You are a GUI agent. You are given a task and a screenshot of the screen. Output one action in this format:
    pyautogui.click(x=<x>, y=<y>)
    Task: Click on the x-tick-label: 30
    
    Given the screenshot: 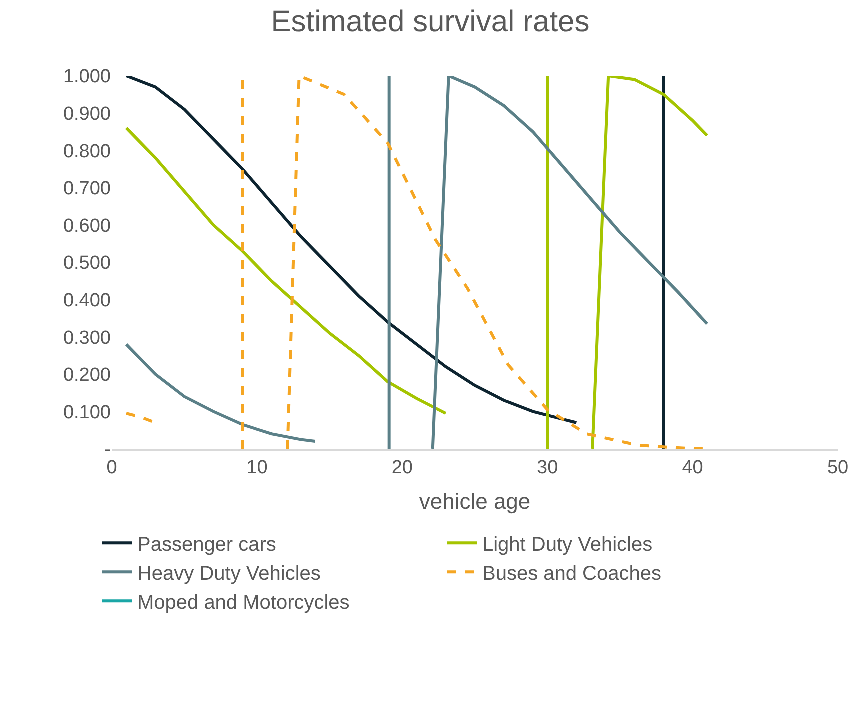 What is the action you would take?
    pyautogui.click(x=547, y=468)
    